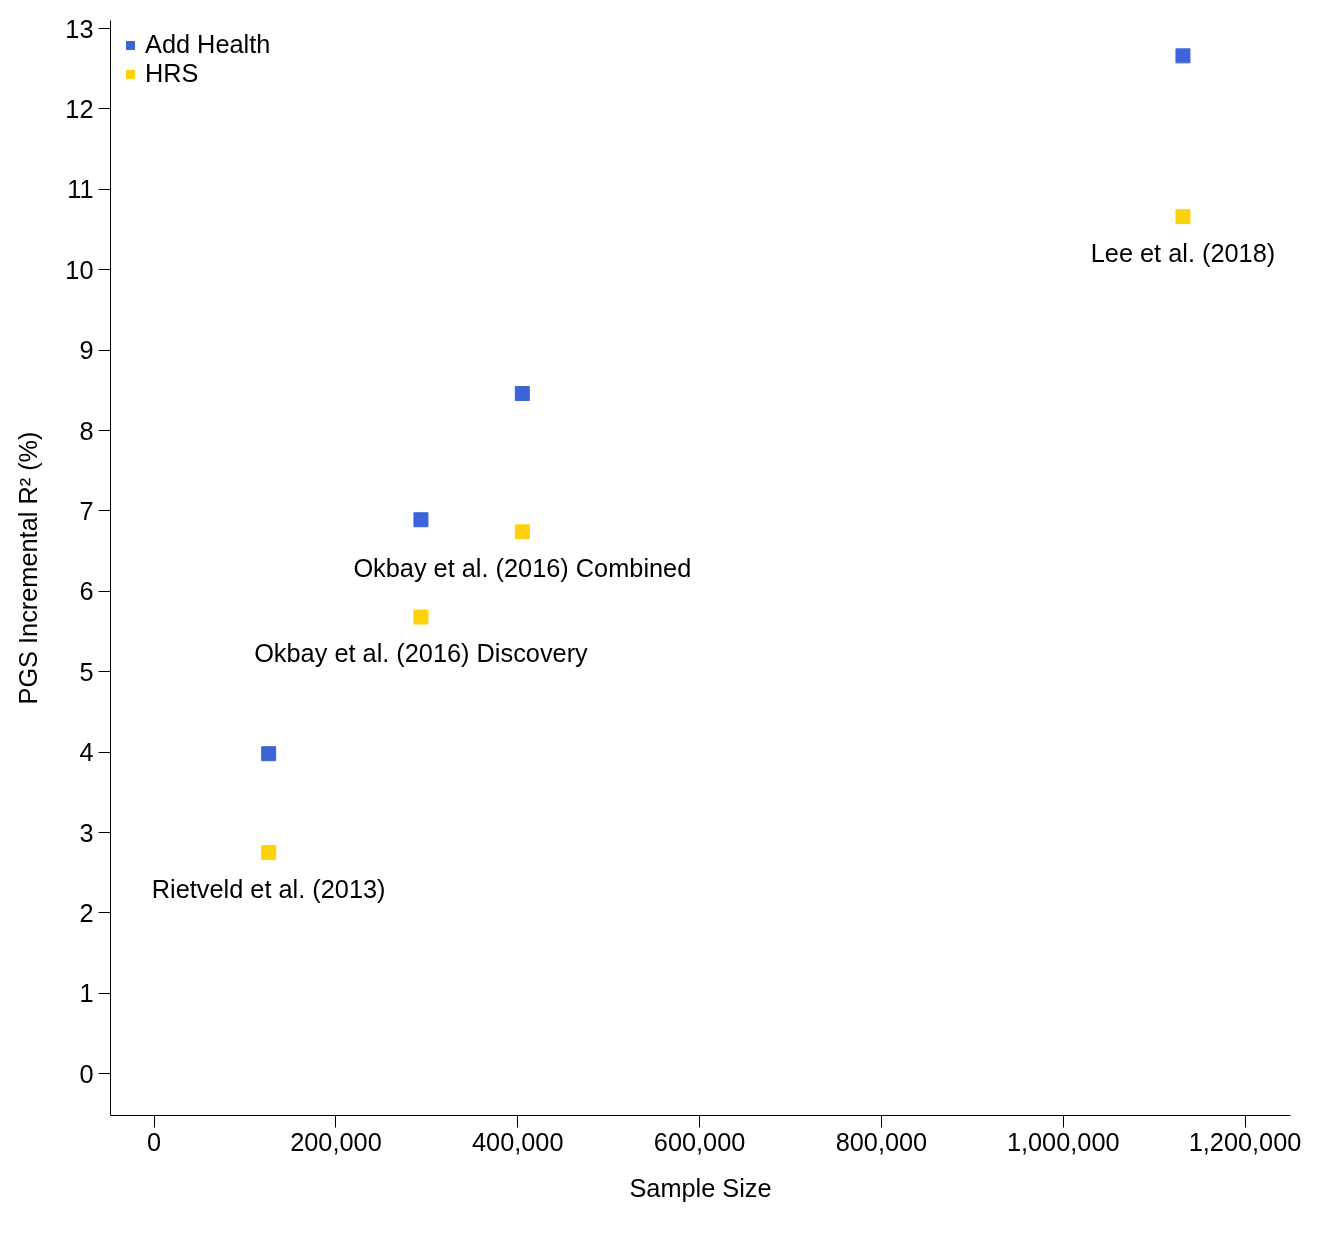  What do you see at coordinates (208, 44) in the screenshot?
I see `legend-label: Add Health` at bounding box center [208, 44].